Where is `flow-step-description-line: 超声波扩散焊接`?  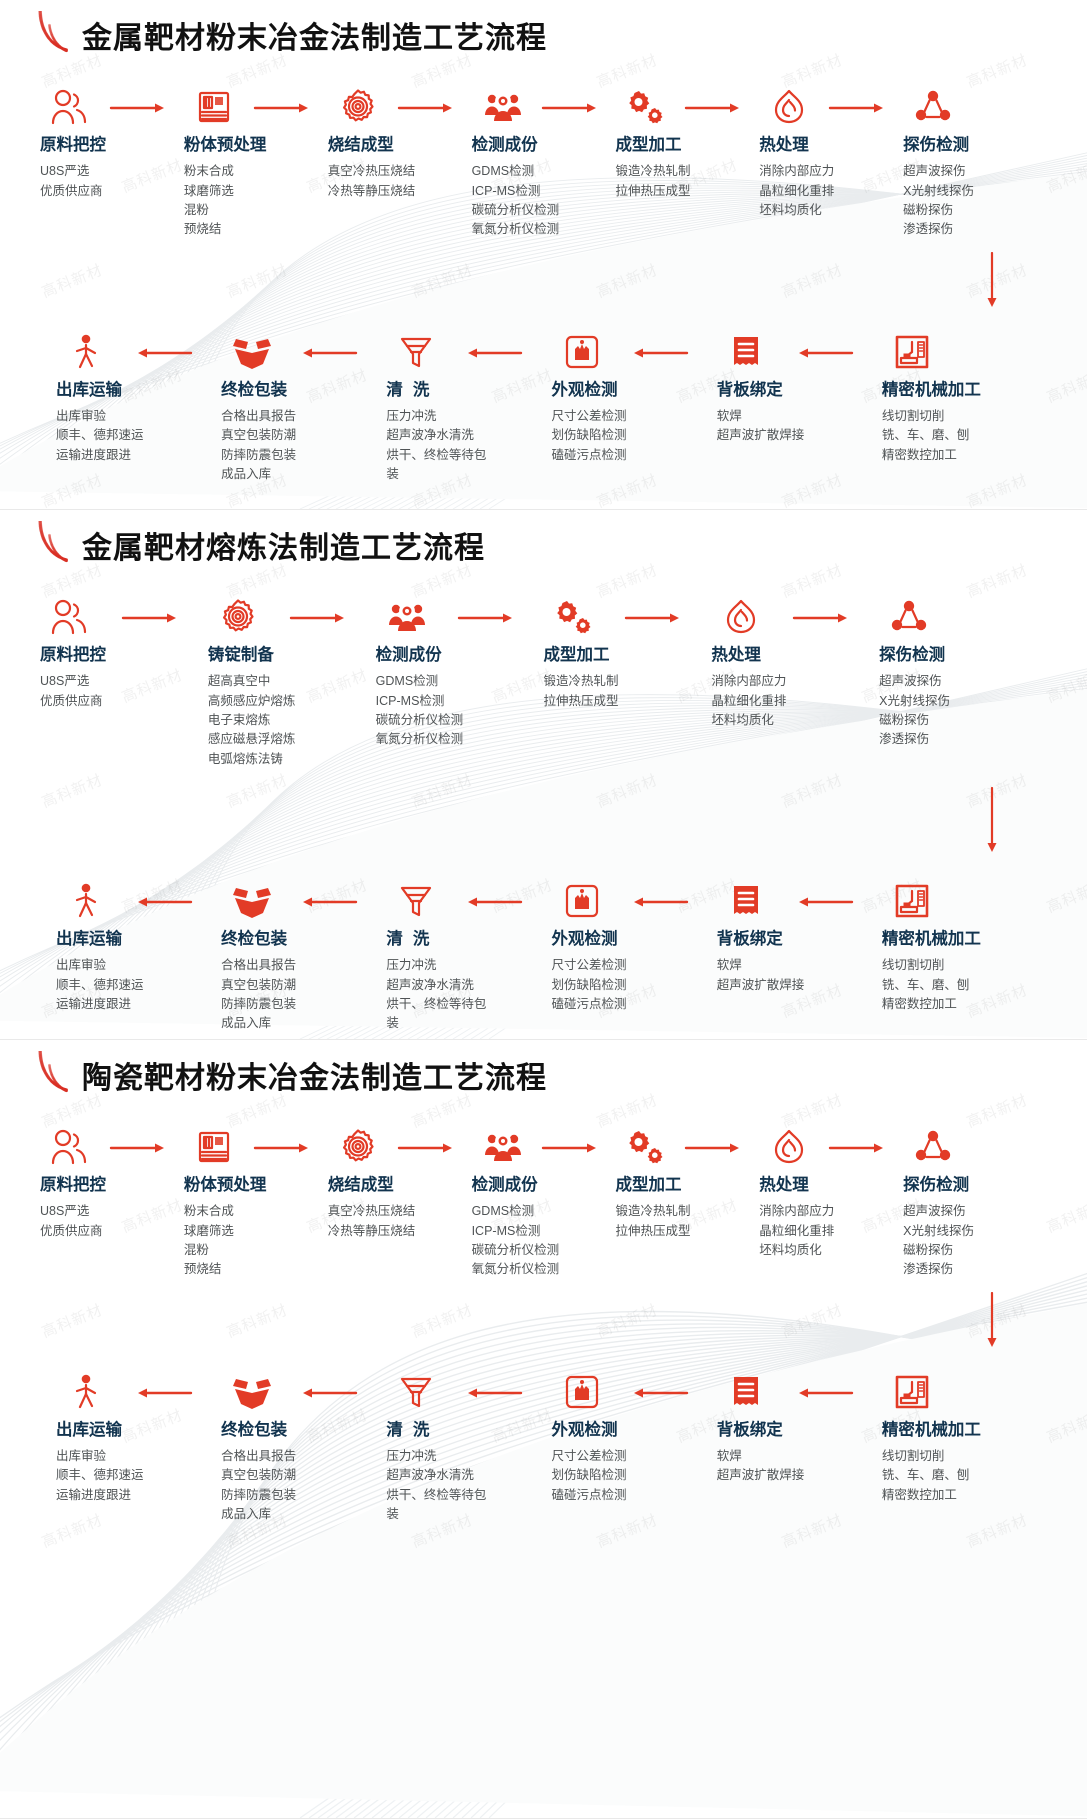
flow-step-description-line: 超声波扩散焊接 is located at coordinates (760, 1475).